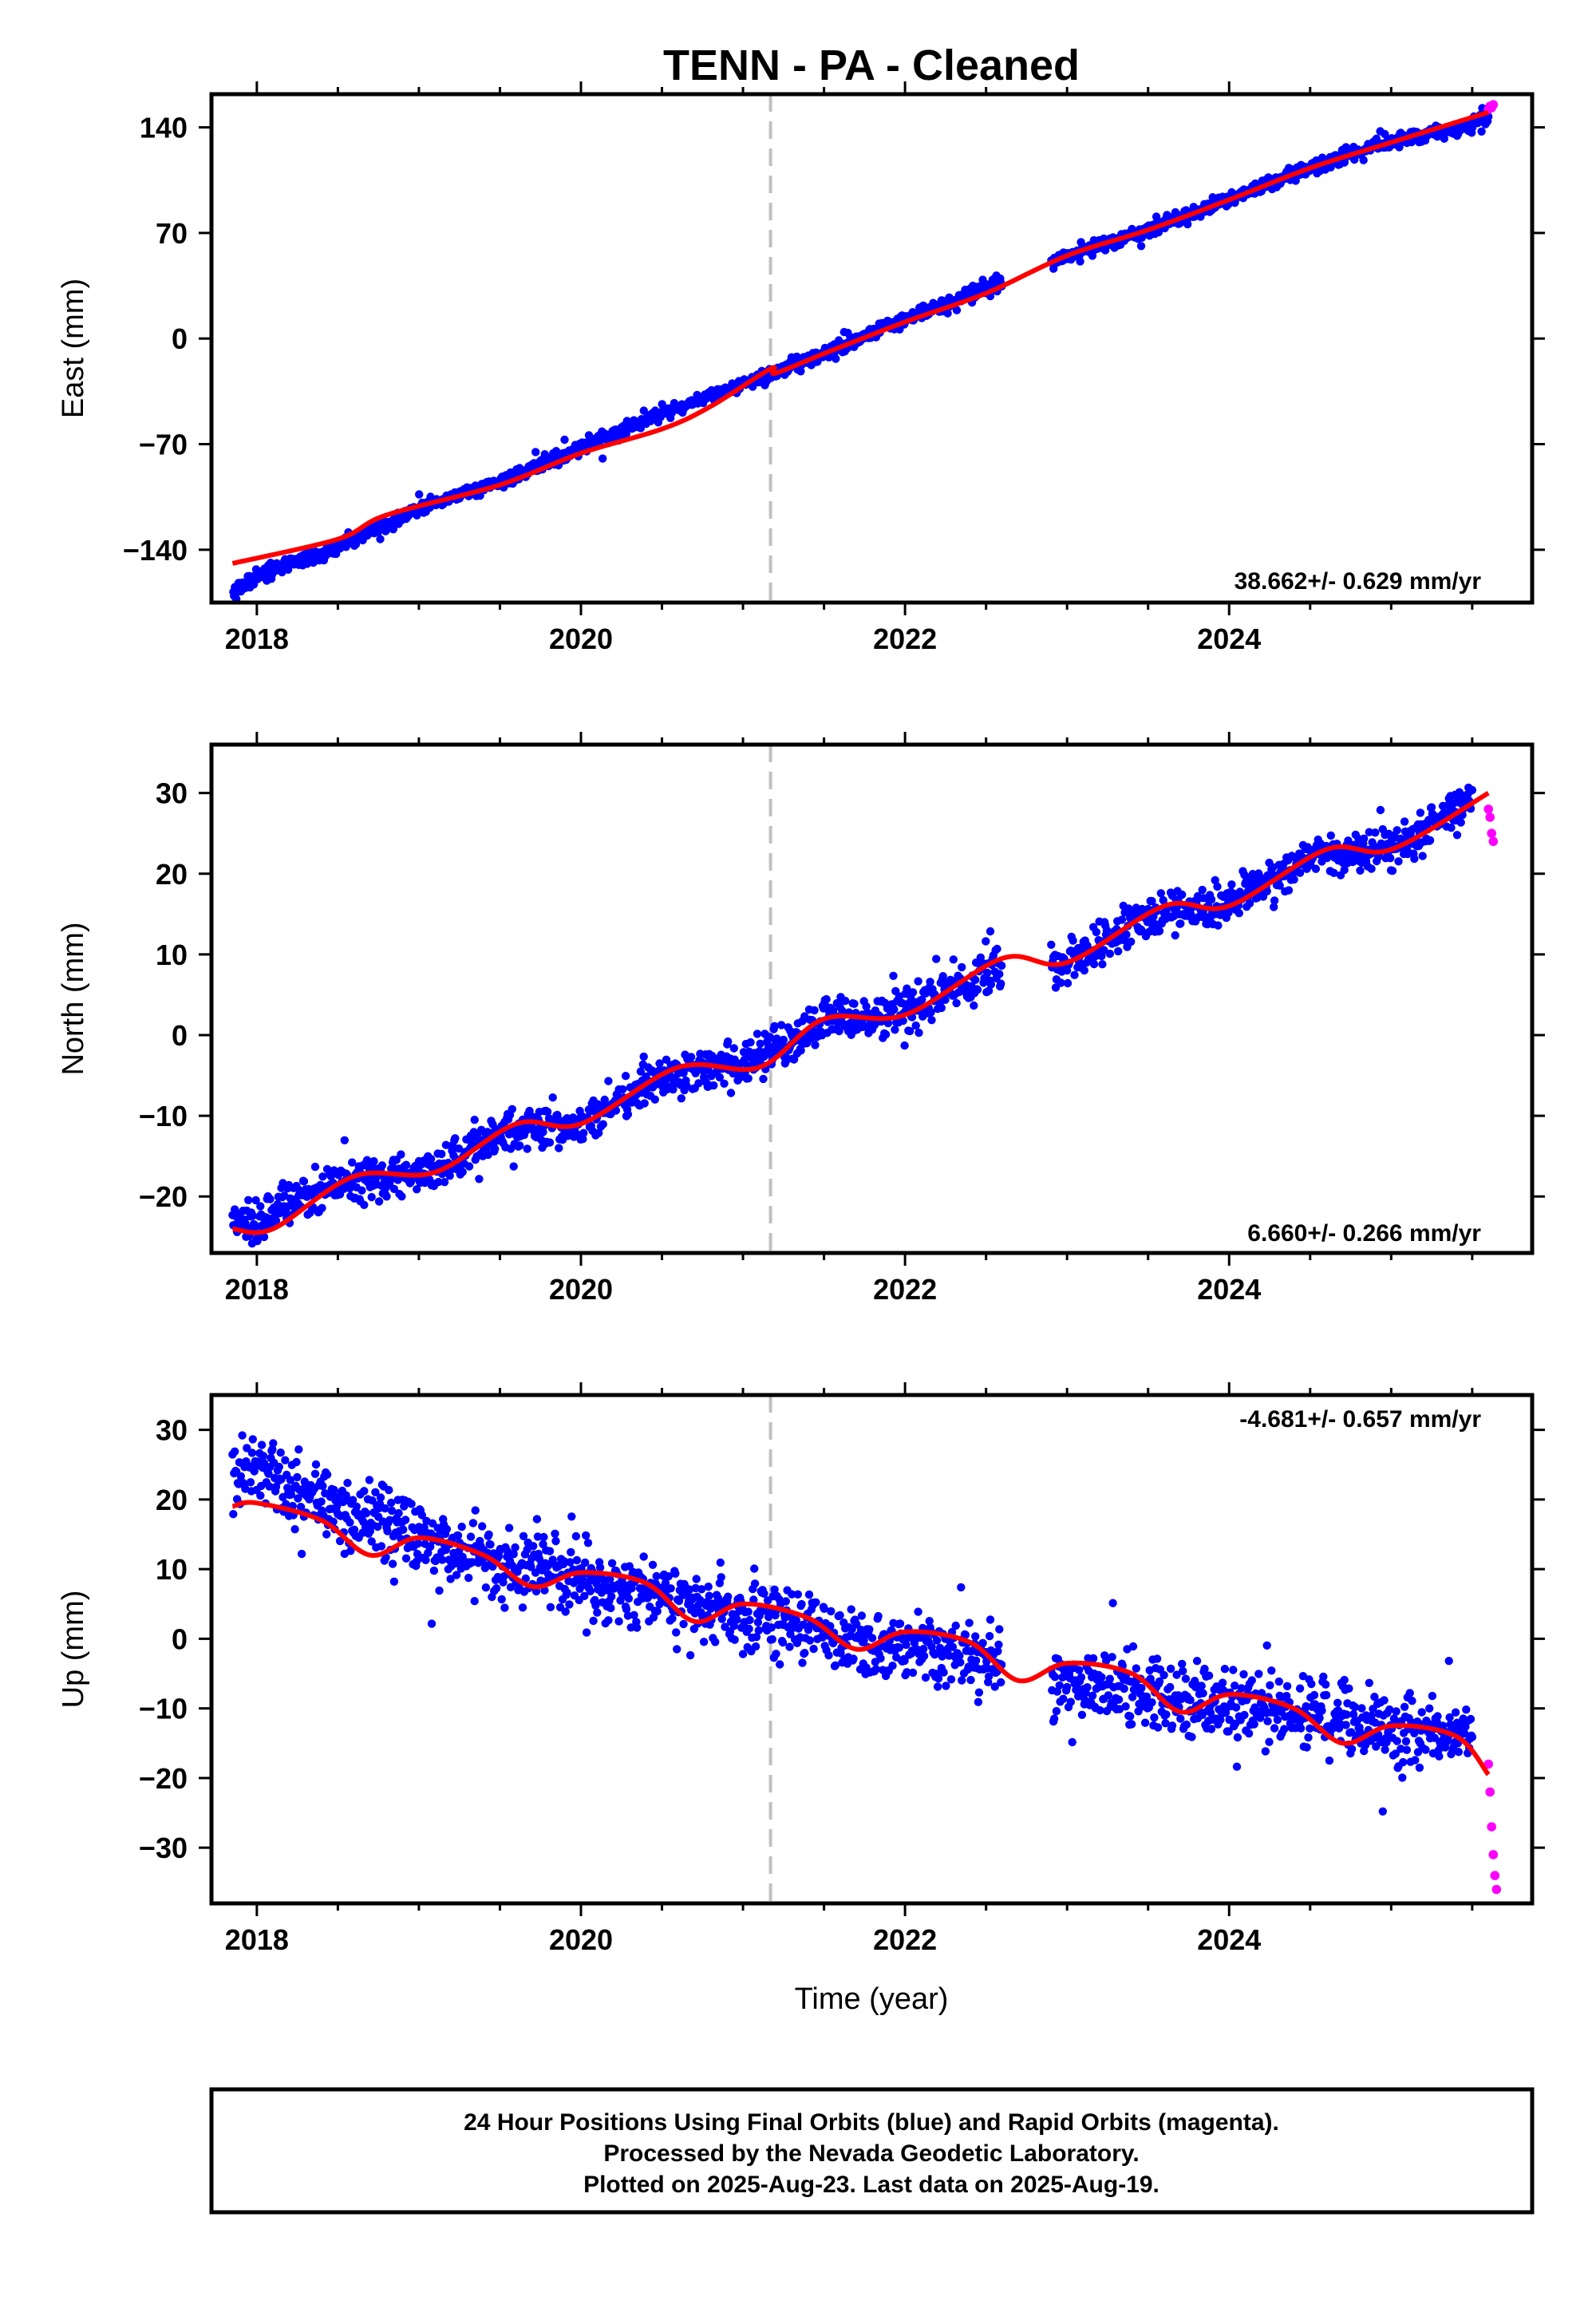 This screenshot has width=1596, height=2316. What do you see at coordinates (1360, 1419) in the screenshot?
I see `rate-label: -4.681+/- 0.657 mm/yr` at bounding box center [1360, 1419].